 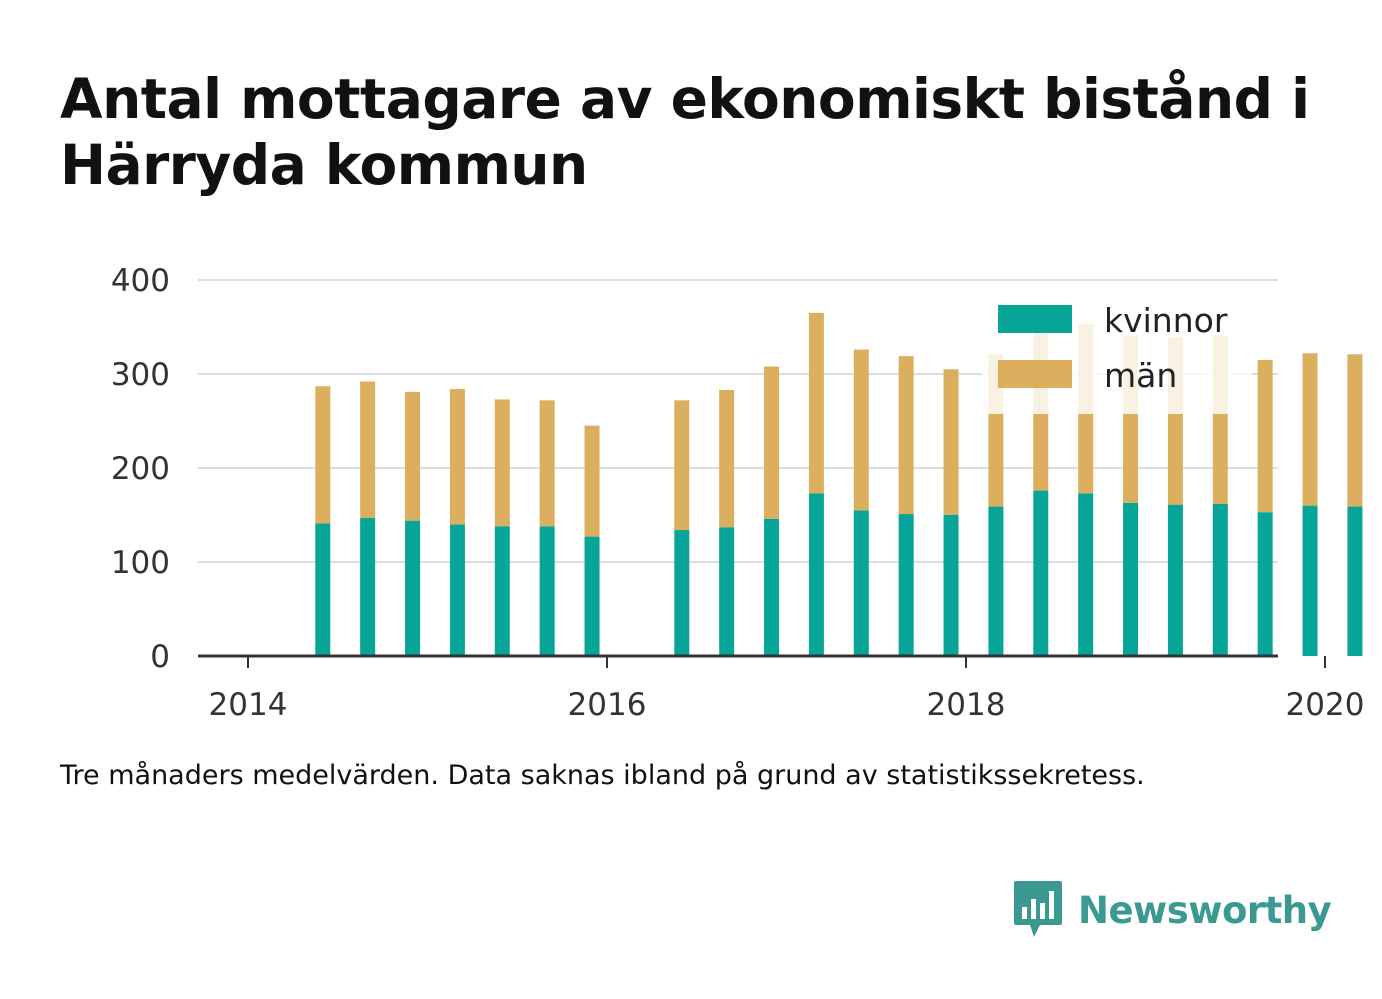 I want to click on y-tick-label: 100, so click(x=140, y=563).